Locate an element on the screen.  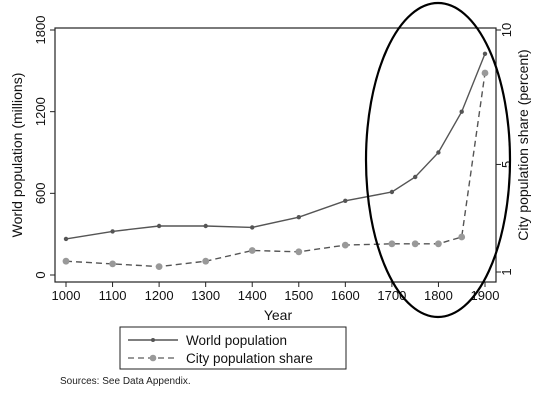
x-tick-label: 1300 is located at coordinates (205, 295).